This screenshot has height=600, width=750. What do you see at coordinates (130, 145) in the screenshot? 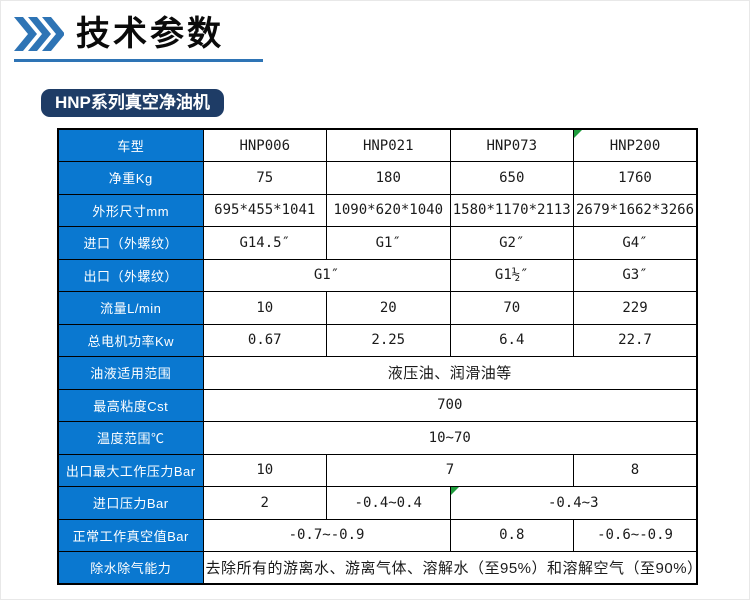
I see `row-label: 车型` at bounding box center [130, 145].